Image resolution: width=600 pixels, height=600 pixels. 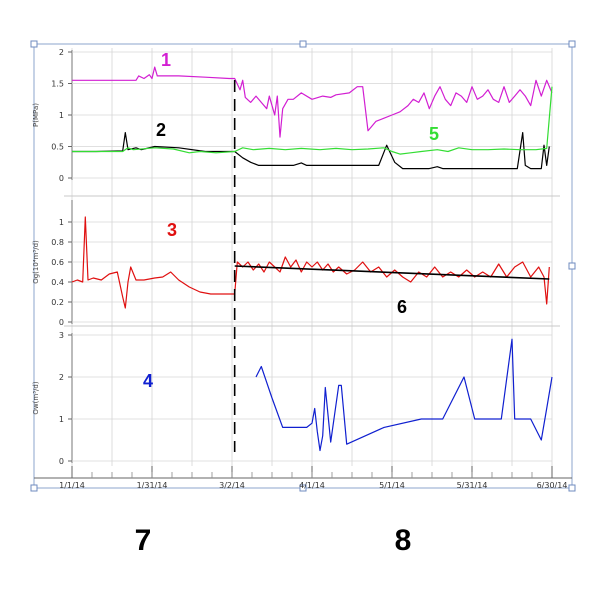 What do you see at coordinates (57, 84) in the screenshot?
I see `y-tick-label: 1.5` at bounding box center [57, 84].